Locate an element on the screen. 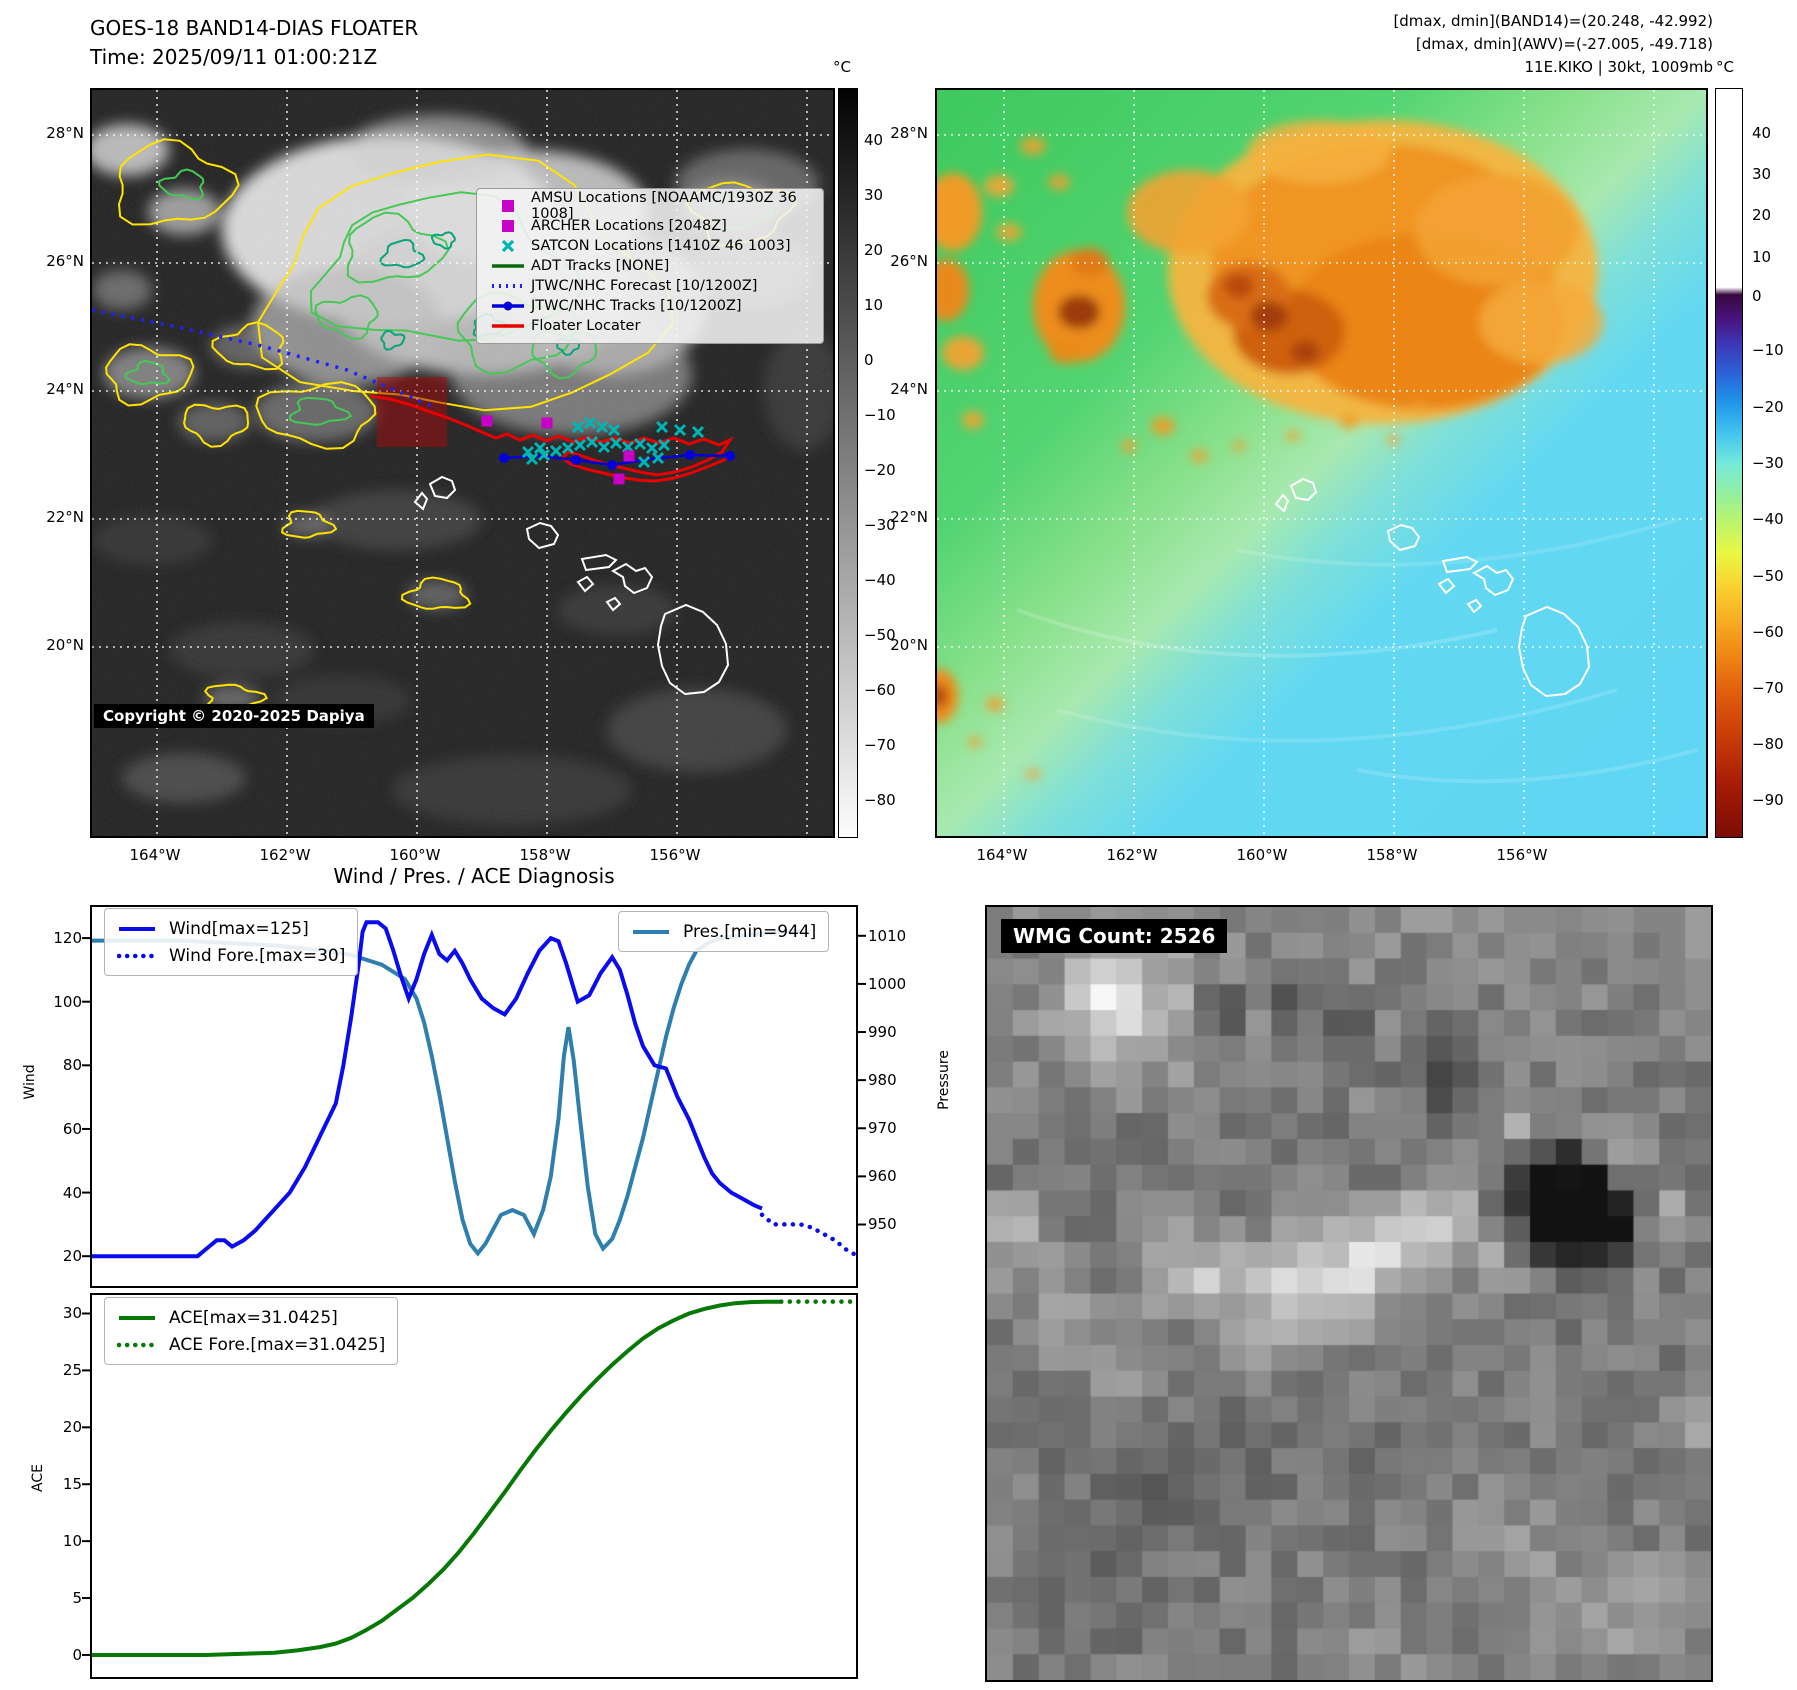  map-legend-label: ADT Tracks [NONE] is located at coordinates (600, 266).